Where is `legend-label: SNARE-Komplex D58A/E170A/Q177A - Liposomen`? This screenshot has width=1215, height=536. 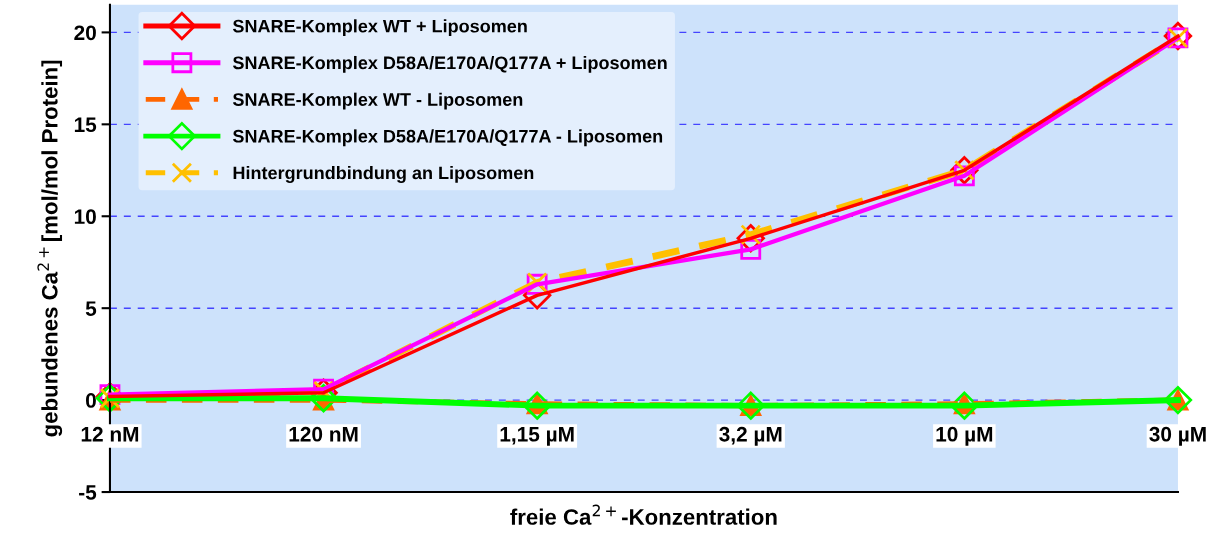
legend-label: SNARE-Komplex D58A/E170A/Q177A - Liposomen is located at coordinates (447, 138).